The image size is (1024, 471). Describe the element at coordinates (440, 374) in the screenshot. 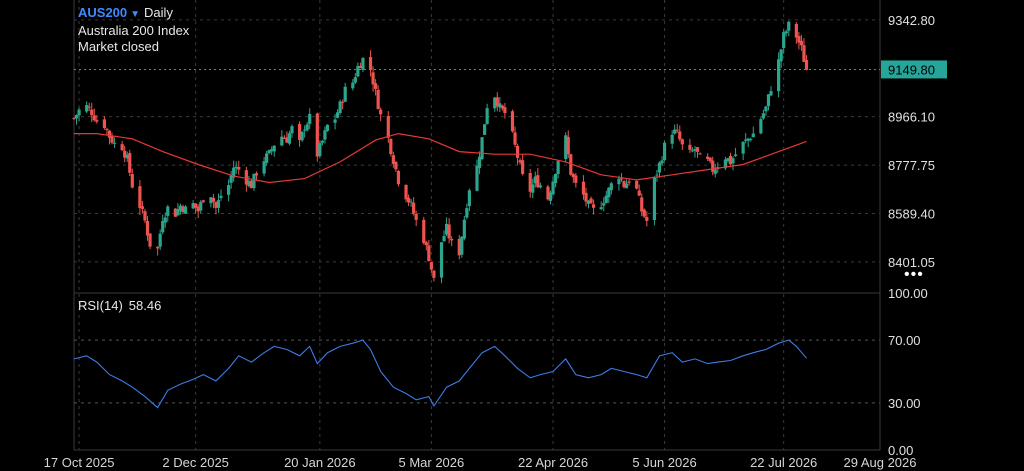

I see `rsi-line` at that location.